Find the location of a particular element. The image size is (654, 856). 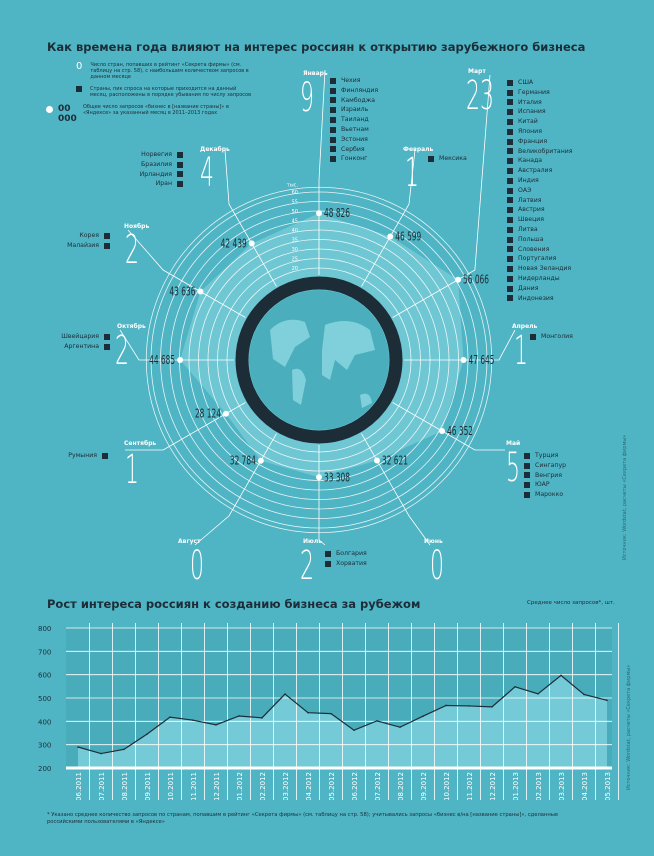

country-item: Эстония is located at coordinates (354, 140).